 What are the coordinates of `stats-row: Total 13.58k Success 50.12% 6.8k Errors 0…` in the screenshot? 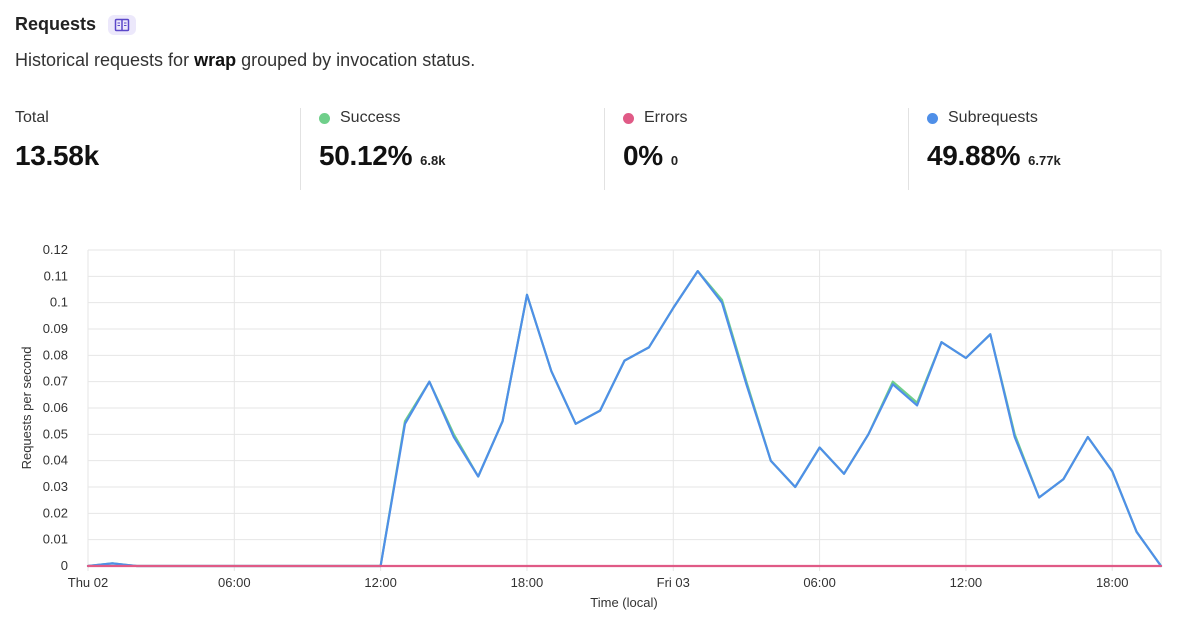 It's located at (600, 149).